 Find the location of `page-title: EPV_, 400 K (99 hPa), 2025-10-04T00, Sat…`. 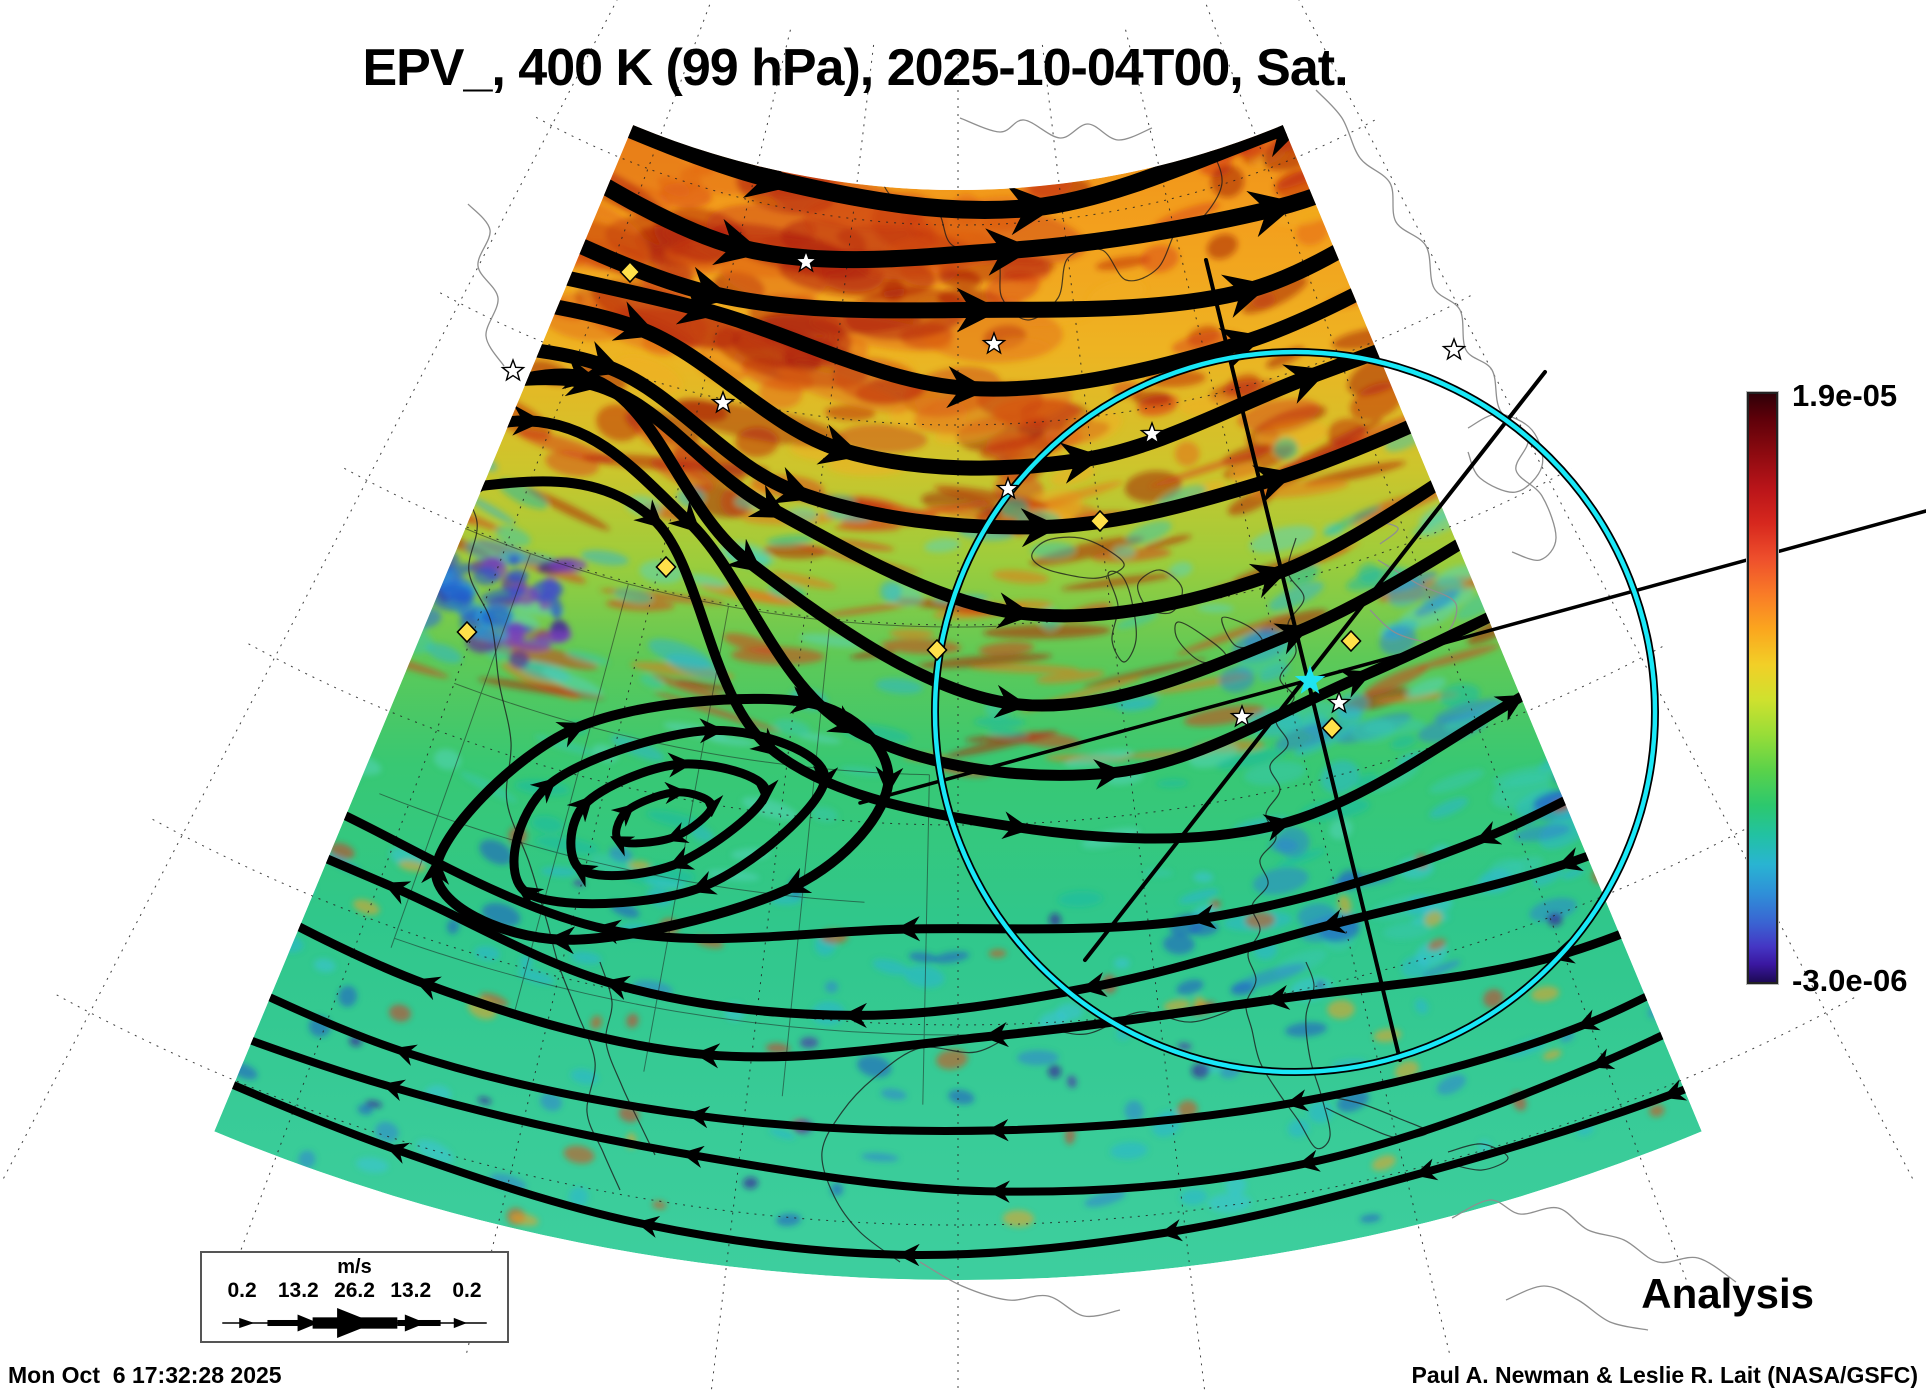

page-title: EPV_, 400 K (99 hPa), 2025-10-04T00, Sat… is located at coordinates (855, 68).